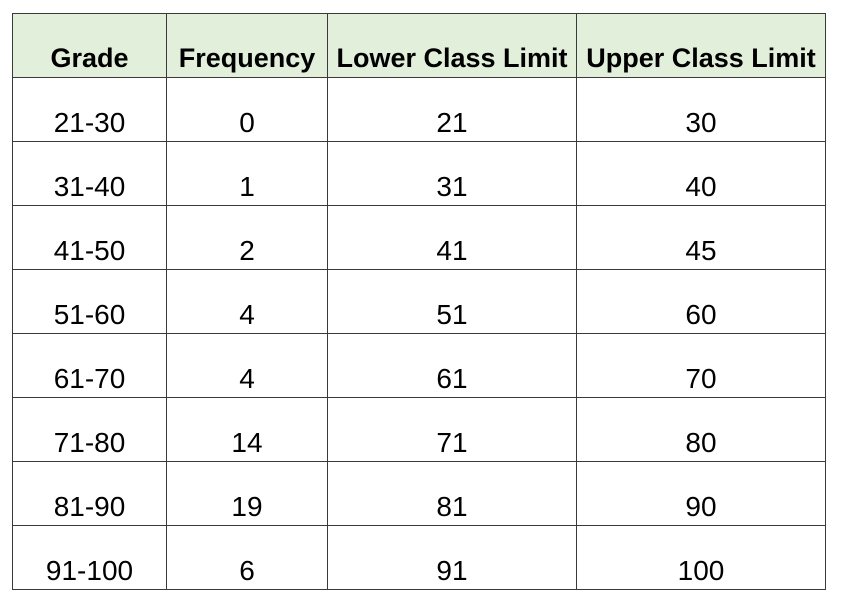 This screenshot has width=848, height=614. What do you see at coordinates (701, 109) in the screenshot?
I see `cell-upper-limit: 30` at bounding box center [701, 109].